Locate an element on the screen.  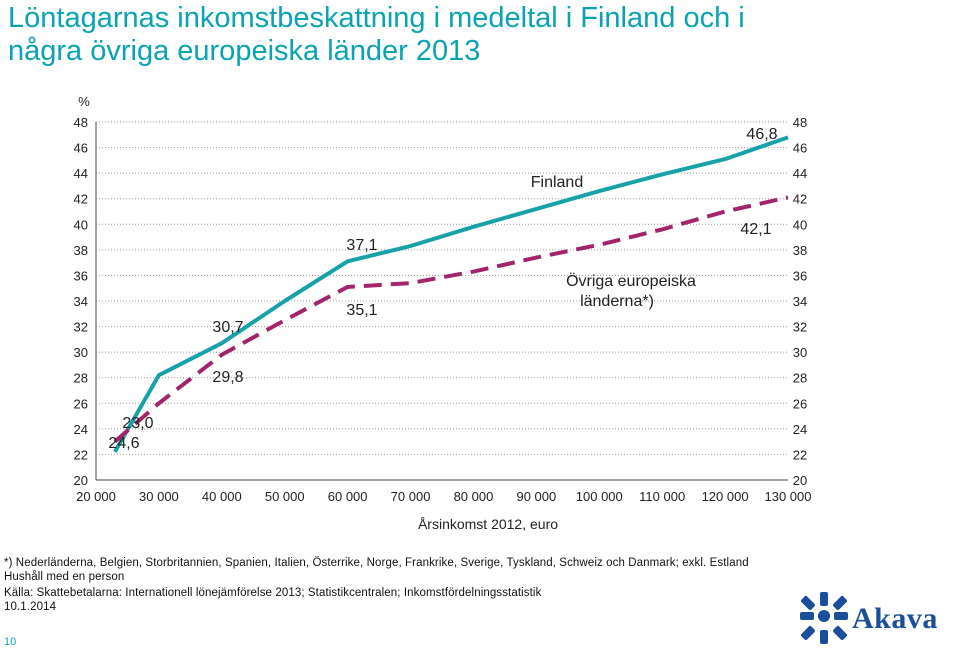
y-tick-label-left: 48 is located at coordinates (81, 122).